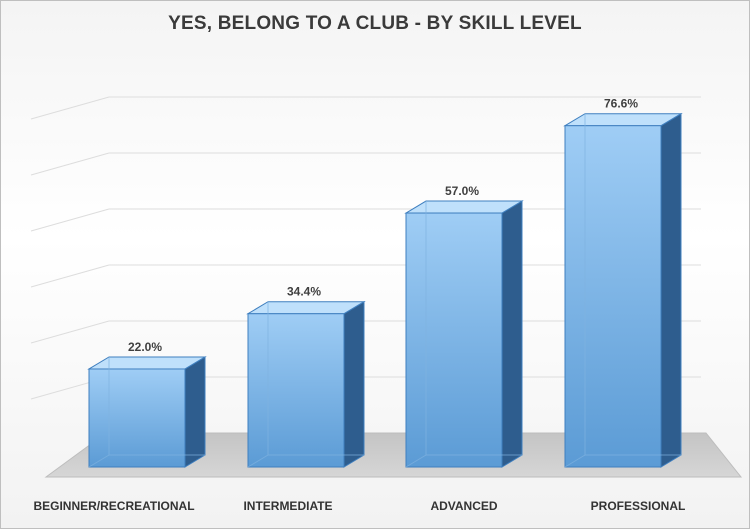 The width and height of the screenshot is (750, 529). Describe the element at coordinates (375, 23) in the screenshot. I see `chart-title: YES, BELONG TO A CLUB - BY SKILL LEVEL` at that location.